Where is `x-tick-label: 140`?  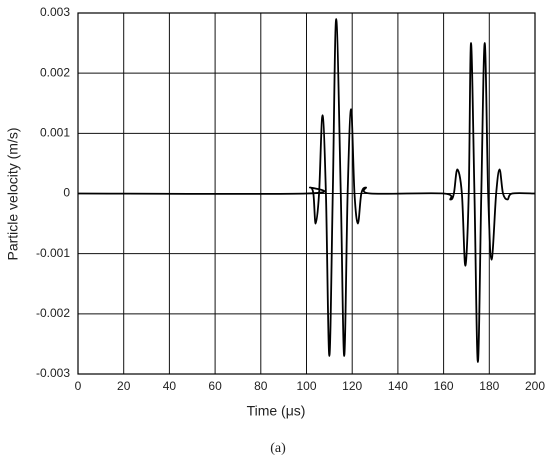
x-tick-label: 140 is located at coordinates (398, 386).